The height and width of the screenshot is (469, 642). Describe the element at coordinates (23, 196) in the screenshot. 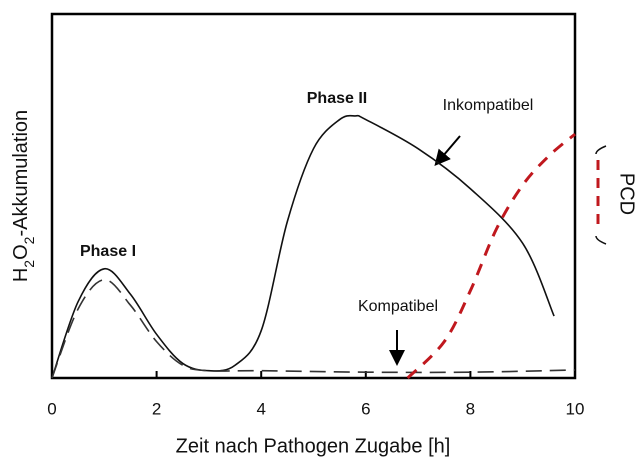

I see `y-axis-label: H2O2-Akkumulation` at that location.